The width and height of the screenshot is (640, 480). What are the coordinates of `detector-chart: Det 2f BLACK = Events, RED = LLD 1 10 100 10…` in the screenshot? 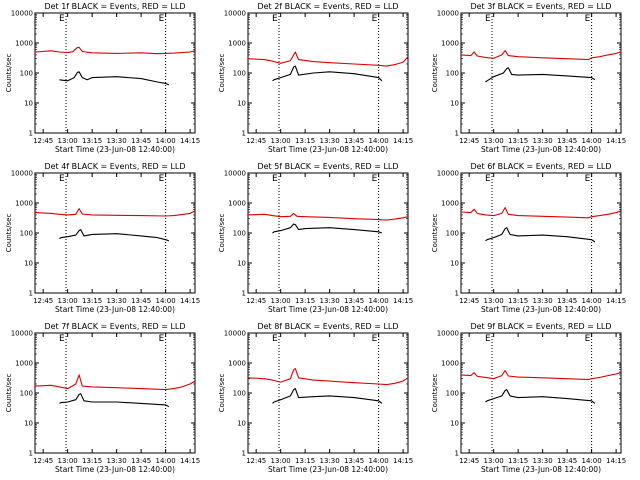 It's located at (315, 78).